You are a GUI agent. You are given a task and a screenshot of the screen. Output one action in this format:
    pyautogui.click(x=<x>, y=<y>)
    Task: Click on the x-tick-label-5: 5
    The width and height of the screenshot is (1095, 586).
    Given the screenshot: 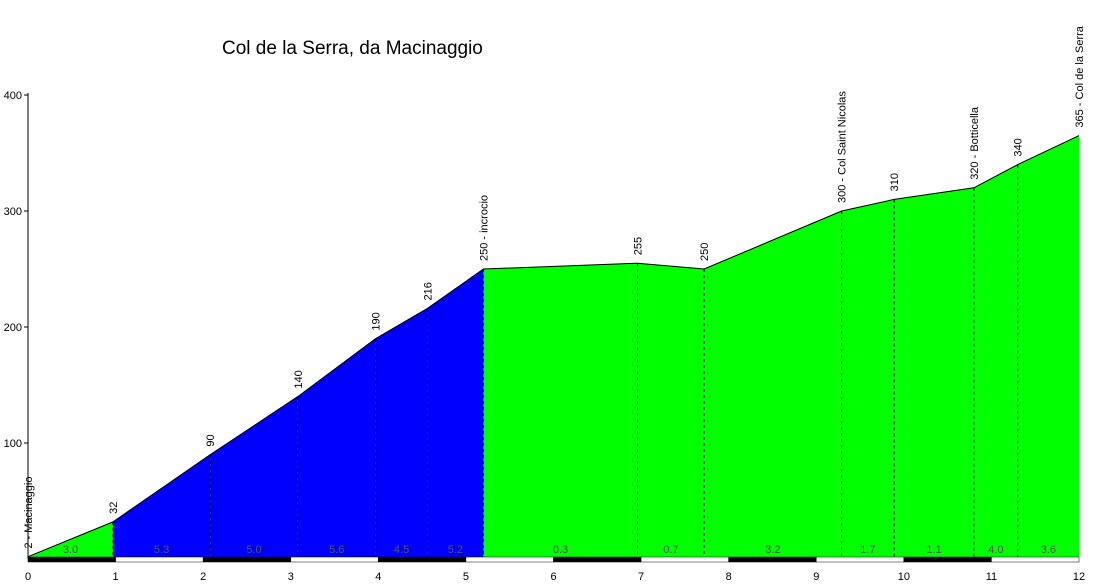 What is the action you would take?
    pyautogui.click(x=466, y=577)
    